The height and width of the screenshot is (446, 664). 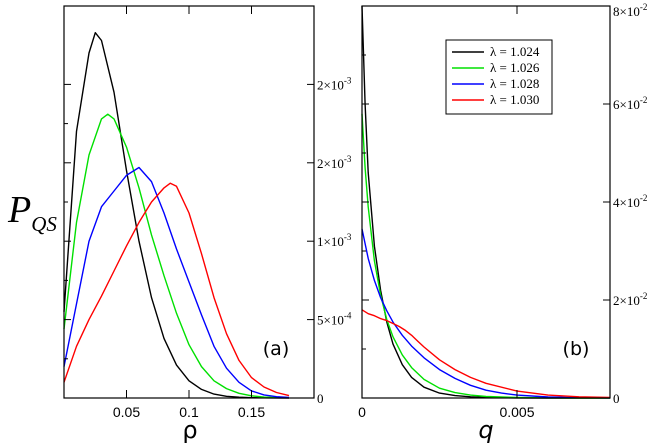 I want to click on panel-b-y-tick-label-base: 0, so click(x=616, y=398).